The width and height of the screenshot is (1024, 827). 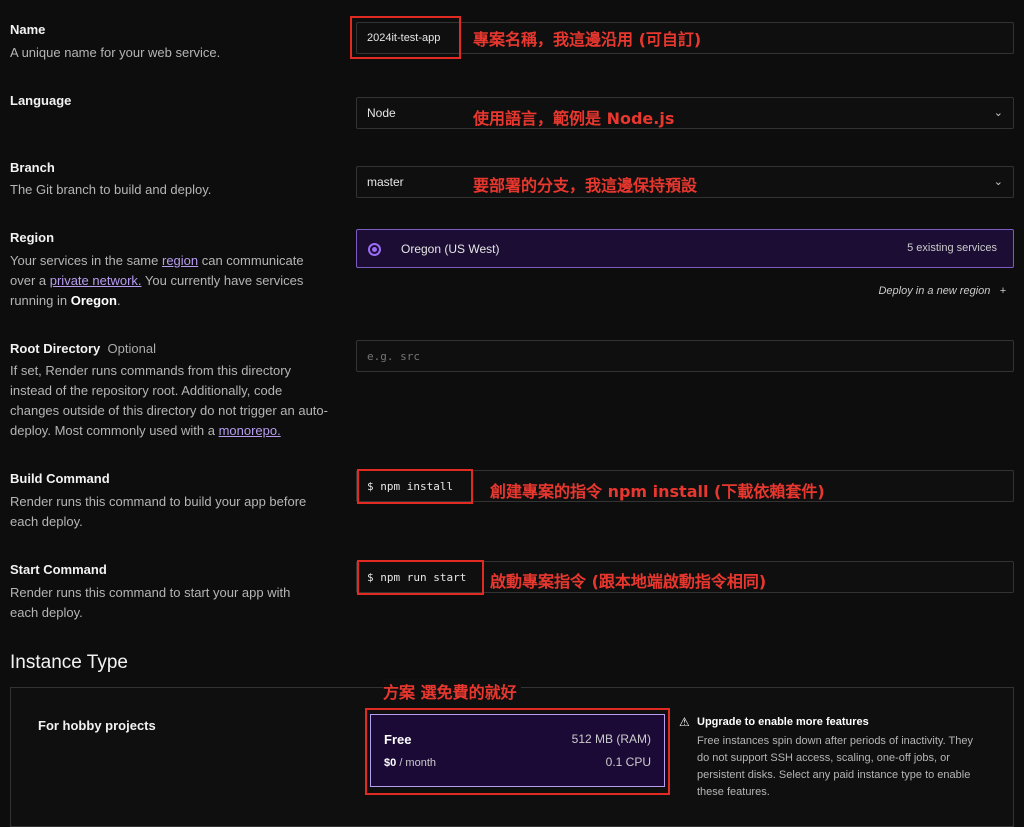 What do you see at coordinates (942, 291) in the screenshot?
I see `deploy-new-region-link: Deploy in a new region +` at bounding box center [942, 291].